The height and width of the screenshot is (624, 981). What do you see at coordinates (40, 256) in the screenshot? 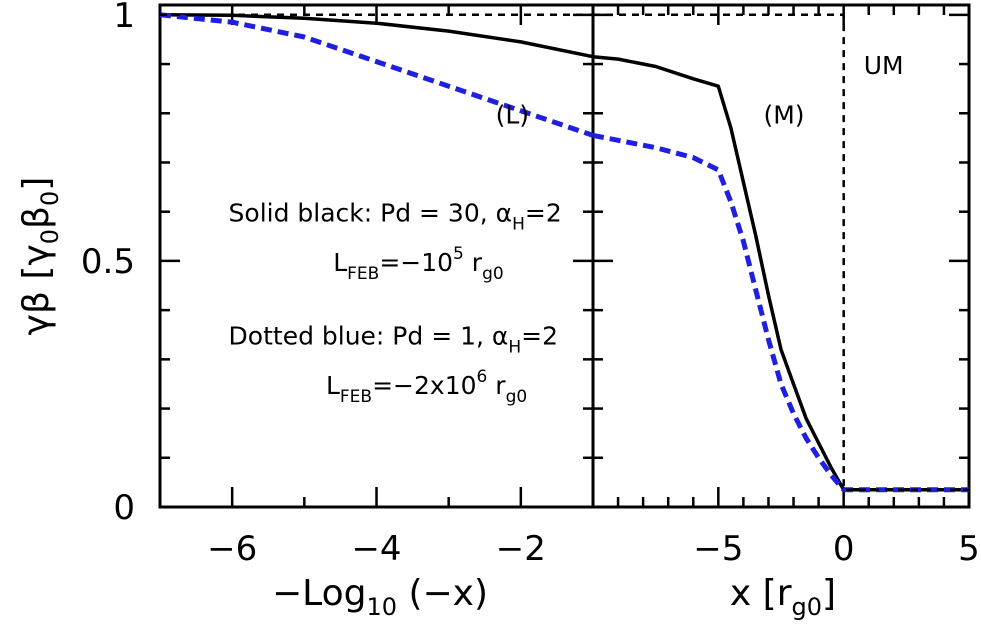
I see `y-axis-label: γβ [γ0β0]` at bounding box center [40, 256].